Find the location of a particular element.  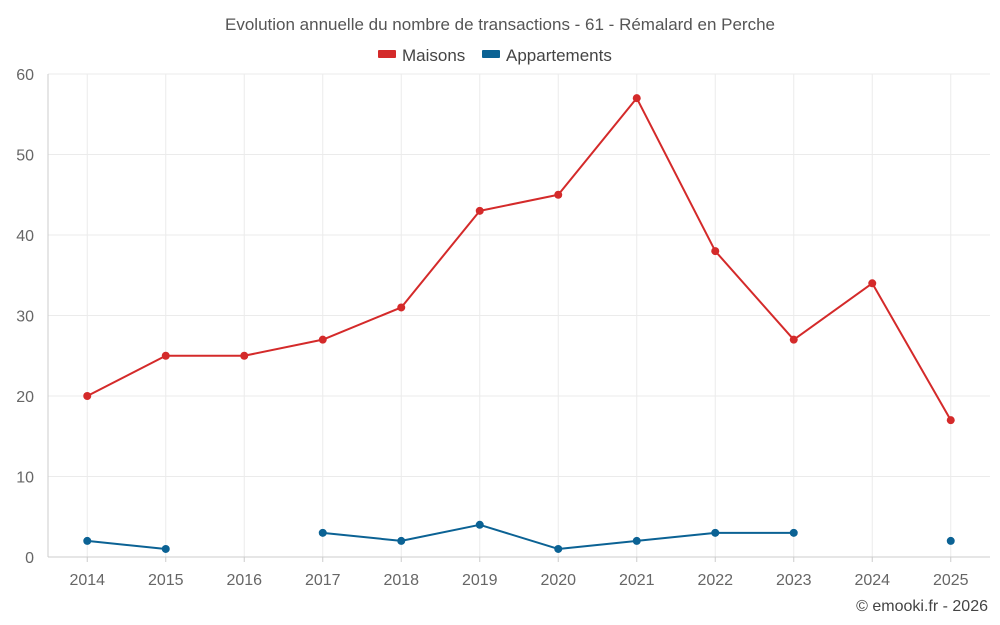

data-point-appartements-2018 is located at coordinates (401, 540).